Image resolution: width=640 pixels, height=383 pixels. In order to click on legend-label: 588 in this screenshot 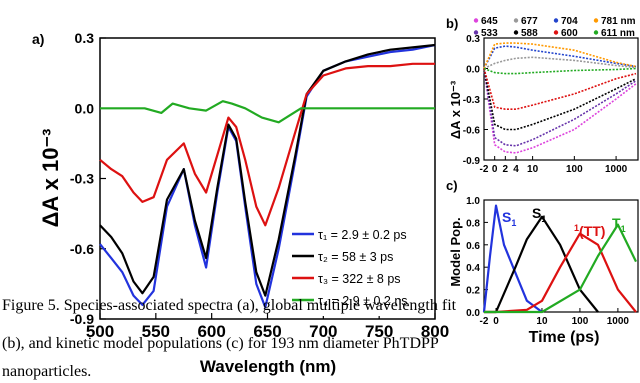, I will do `click(529, 33)`.